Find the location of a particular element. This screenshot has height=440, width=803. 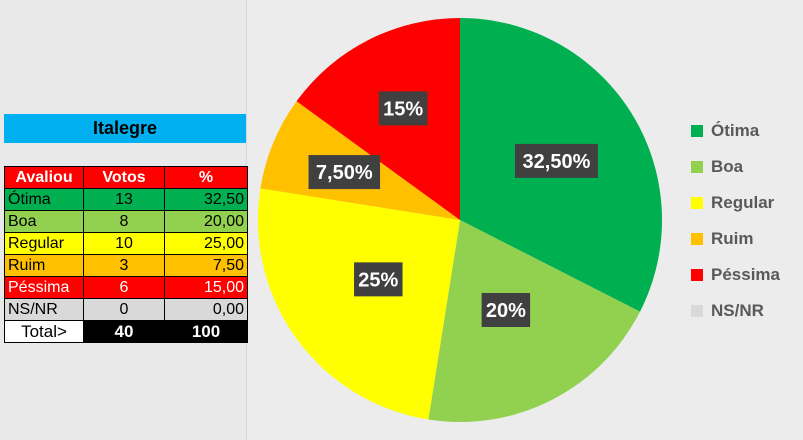

row-pct: 32,50 is located at coordinates (206, 199).